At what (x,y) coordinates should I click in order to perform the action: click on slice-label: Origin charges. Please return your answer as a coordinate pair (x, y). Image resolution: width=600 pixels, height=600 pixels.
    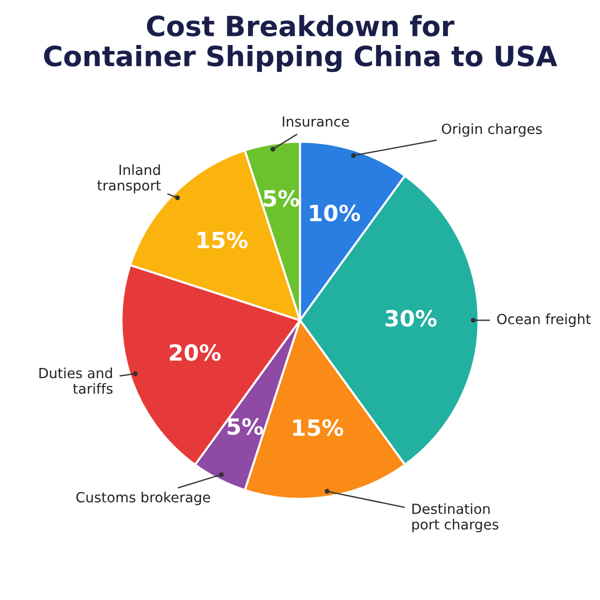
    Looking at the image, I should click on (492, 130).